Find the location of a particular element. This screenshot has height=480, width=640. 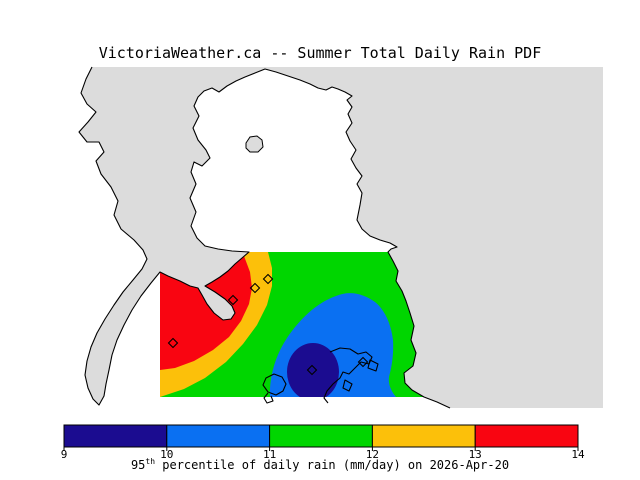

colorbar-tick-label-12: 12 is located at coordinates (372, 454).